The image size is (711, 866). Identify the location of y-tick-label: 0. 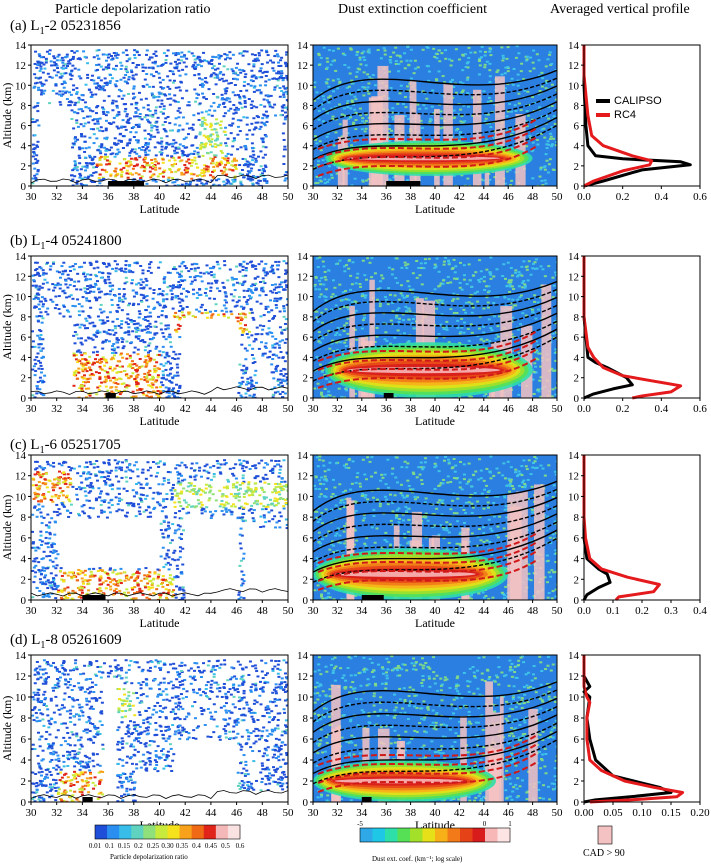
(24, 399).